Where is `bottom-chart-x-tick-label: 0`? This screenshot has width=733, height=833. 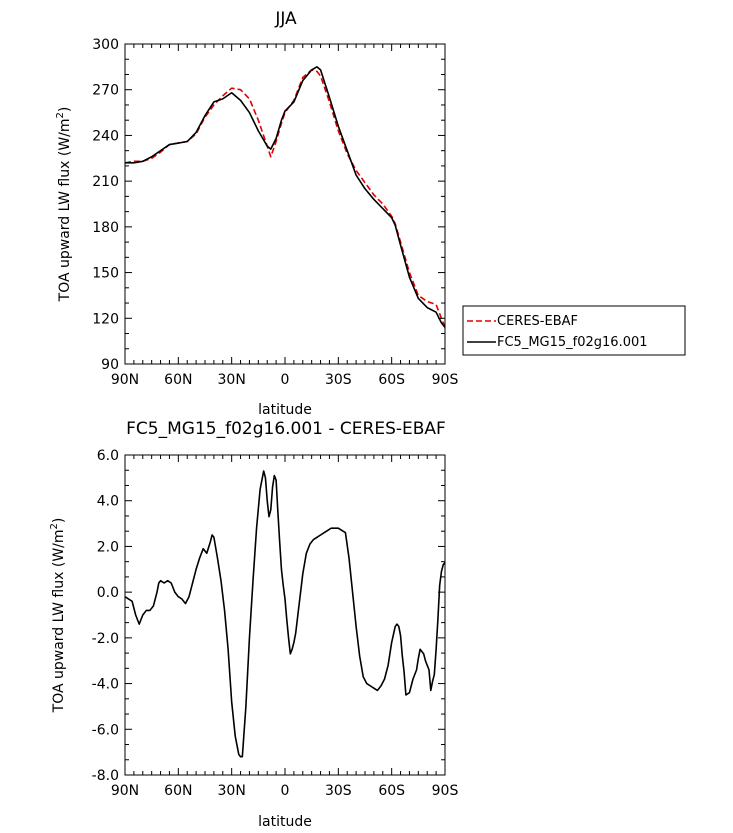
bottom-chart-x-tick-label: 0 is located at coordinates (285, 791).